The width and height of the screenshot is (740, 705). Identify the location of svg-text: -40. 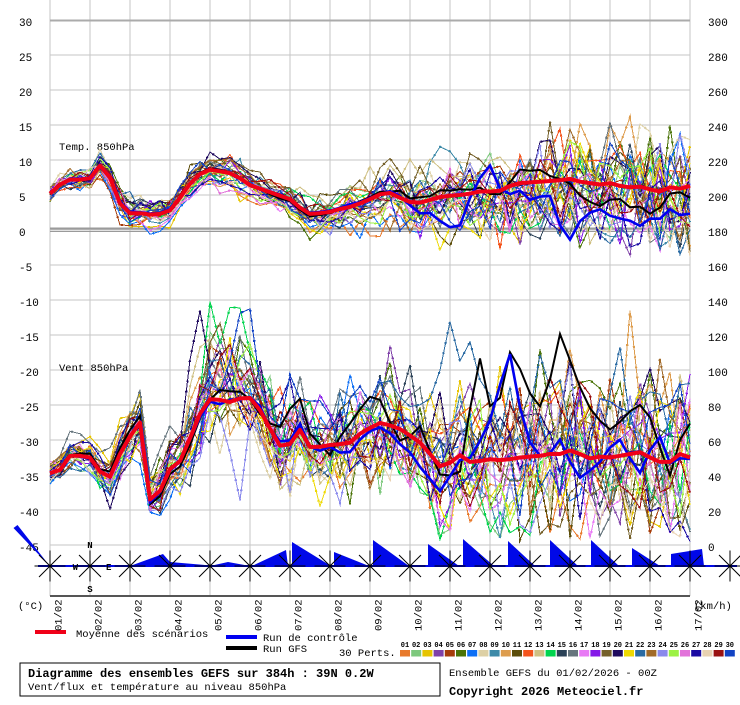
(29, 514).